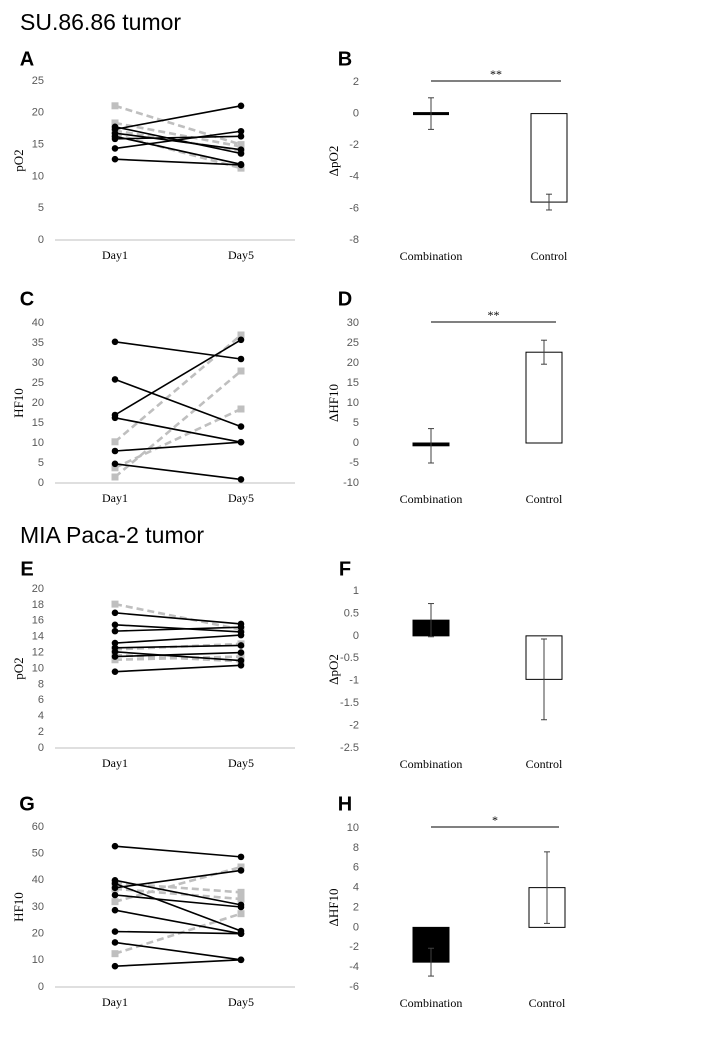 This screenshot has height=1040, width=720. I want to click on panel-b-ytick-label: 0, so click(356, 114).